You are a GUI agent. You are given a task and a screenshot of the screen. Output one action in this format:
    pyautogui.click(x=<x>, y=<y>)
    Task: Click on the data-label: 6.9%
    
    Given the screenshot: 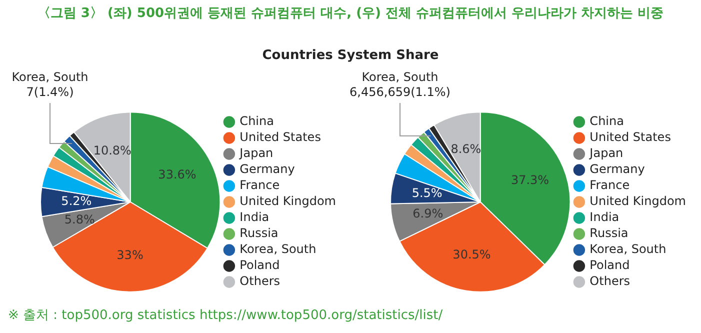 What is the action you would take?
    pyautogui.click(x=428, y=213)
    